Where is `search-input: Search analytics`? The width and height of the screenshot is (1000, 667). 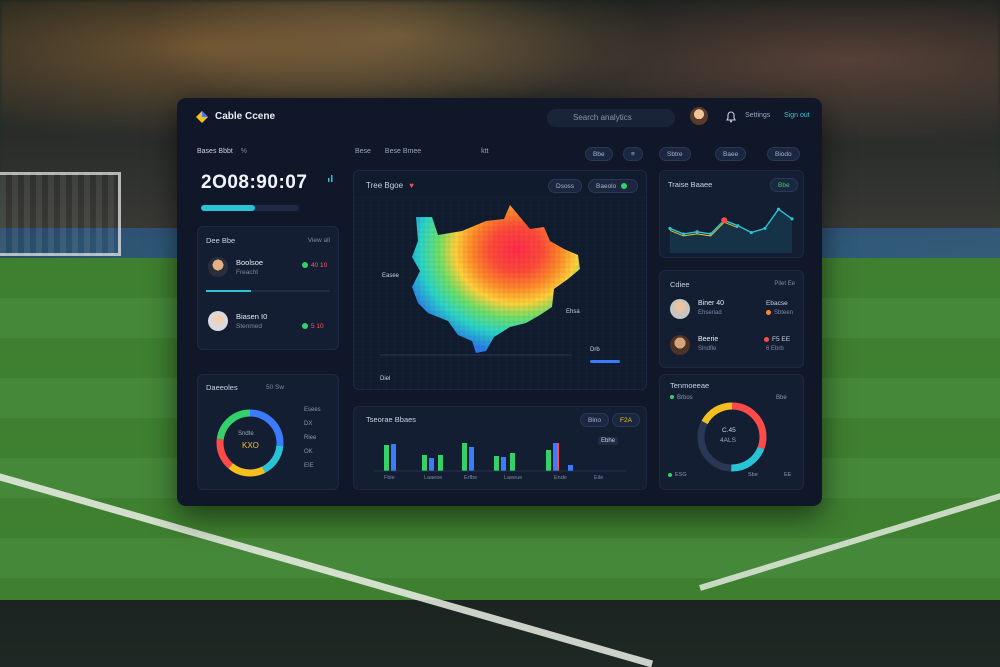
search-input: Search analytics is located at coordinates (611, 118).